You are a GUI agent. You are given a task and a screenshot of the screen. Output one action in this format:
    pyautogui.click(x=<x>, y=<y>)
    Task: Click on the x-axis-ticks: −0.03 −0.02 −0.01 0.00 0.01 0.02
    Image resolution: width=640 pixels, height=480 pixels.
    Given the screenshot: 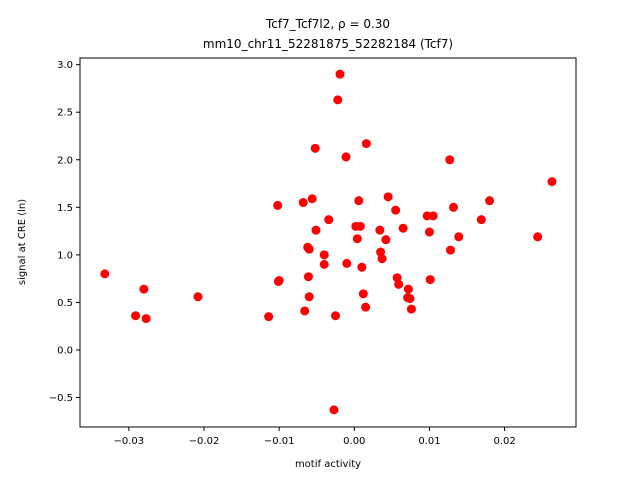 What is the action you would take?
    pyautogui.click(x=315, y=437)
    